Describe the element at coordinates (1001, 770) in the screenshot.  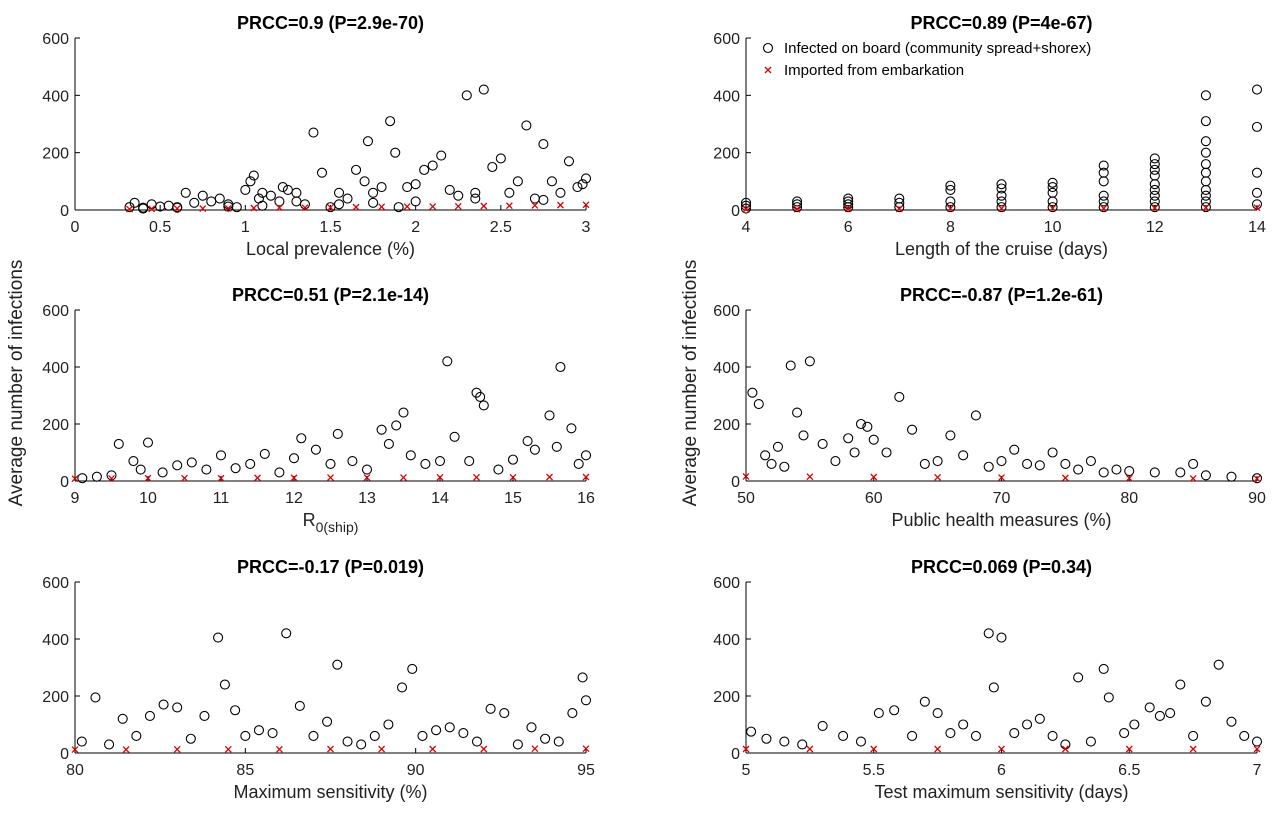
I see `x-tick-label: 6` at that location.